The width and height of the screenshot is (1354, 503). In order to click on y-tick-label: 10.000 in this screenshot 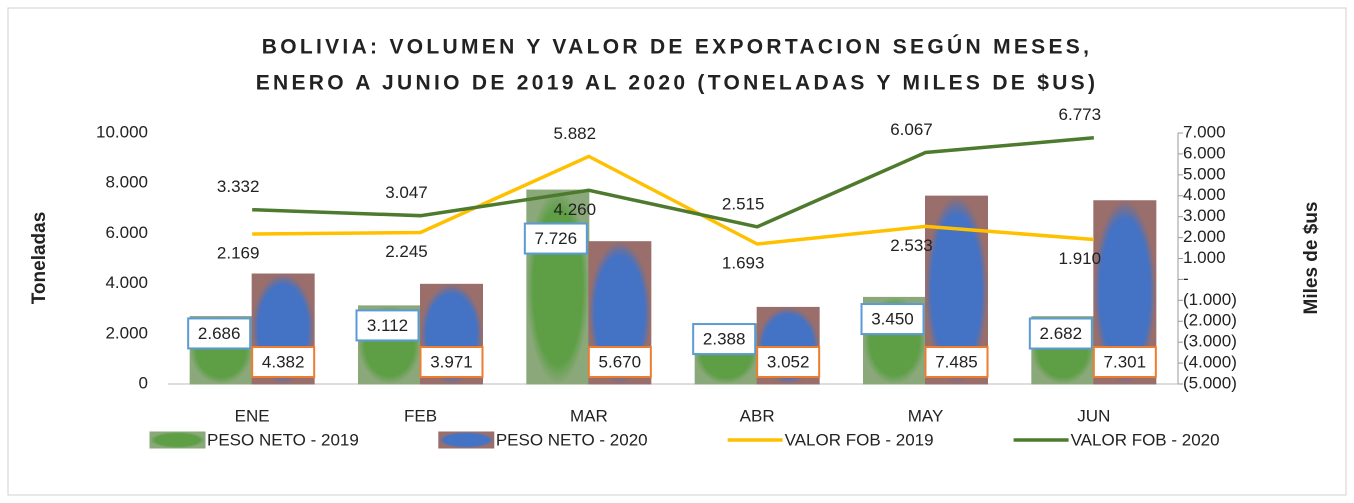, I will do `click(122, 131)`.